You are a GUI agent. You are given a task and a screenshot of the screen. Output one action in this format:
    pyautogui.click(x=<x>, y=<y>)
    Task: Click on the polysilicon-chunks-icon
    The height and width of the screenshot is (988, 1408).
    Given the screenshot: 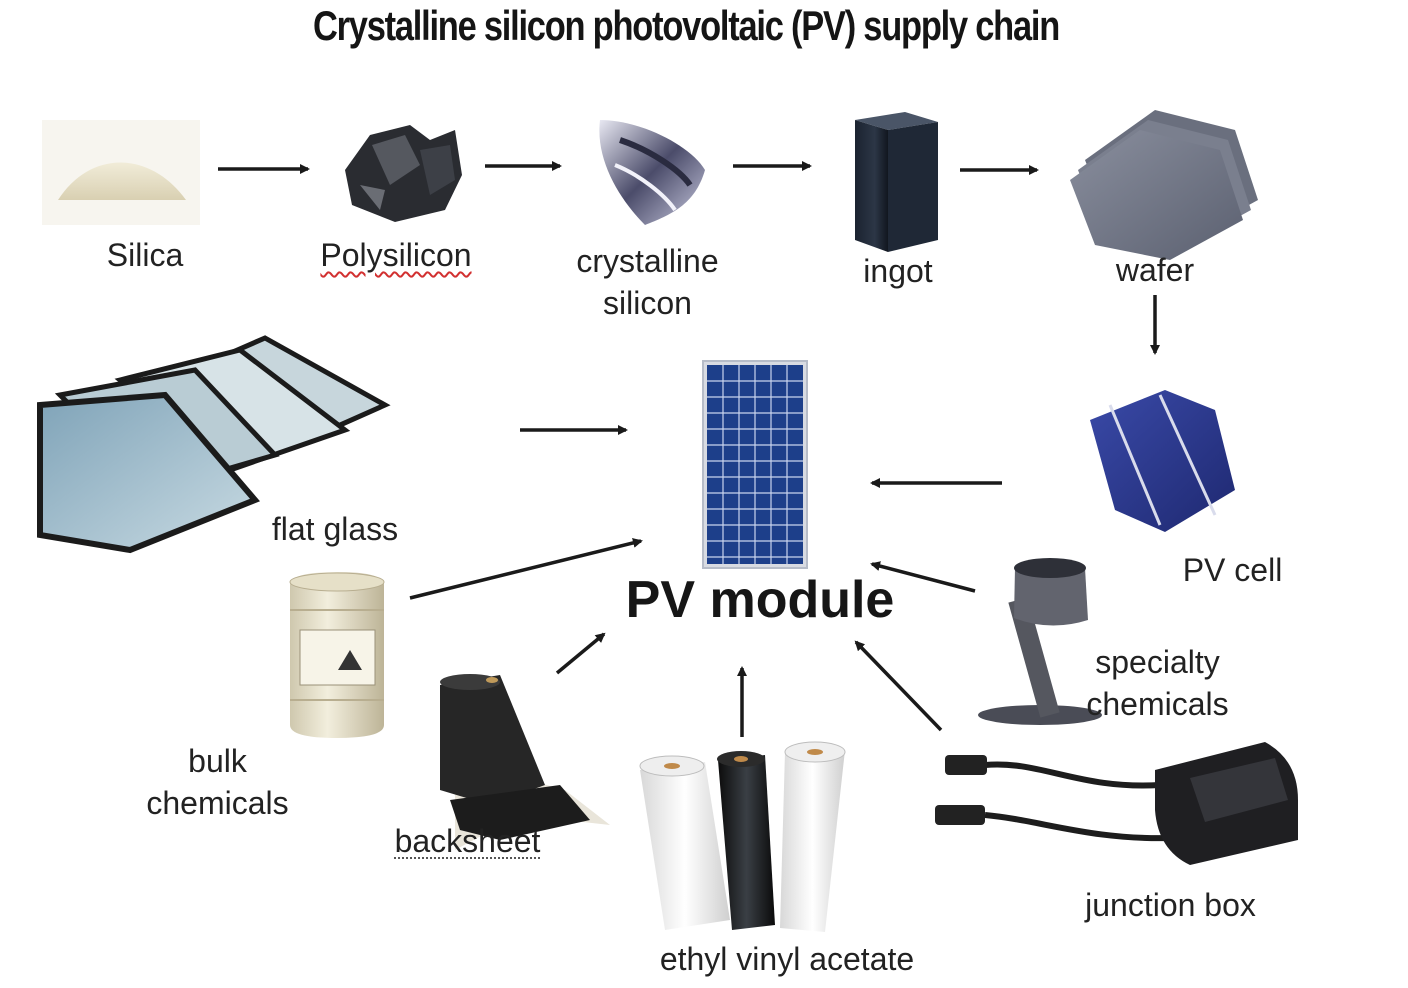 What is the action you would take?
    pyautogui.click(x=403, y=173)
    